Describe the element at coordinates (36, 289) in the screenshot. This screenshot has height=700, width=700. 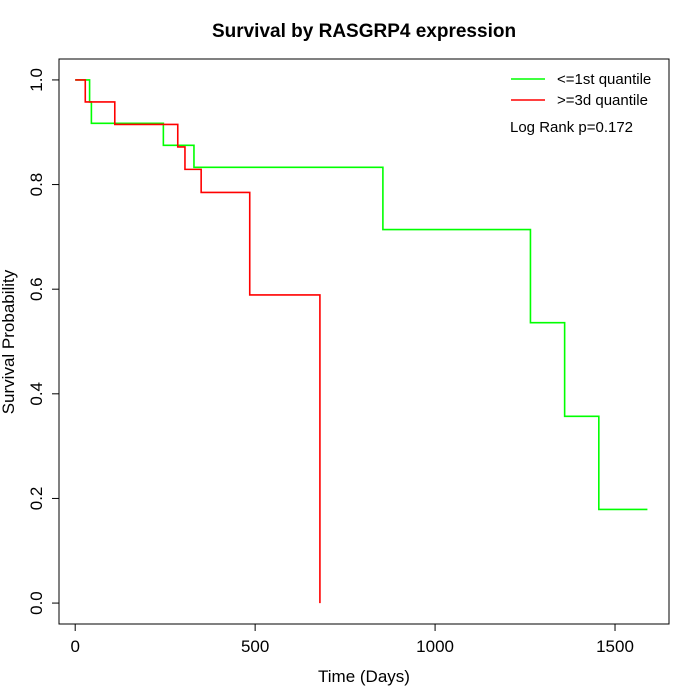
I see `y-tick-label: 0.6` at that location.